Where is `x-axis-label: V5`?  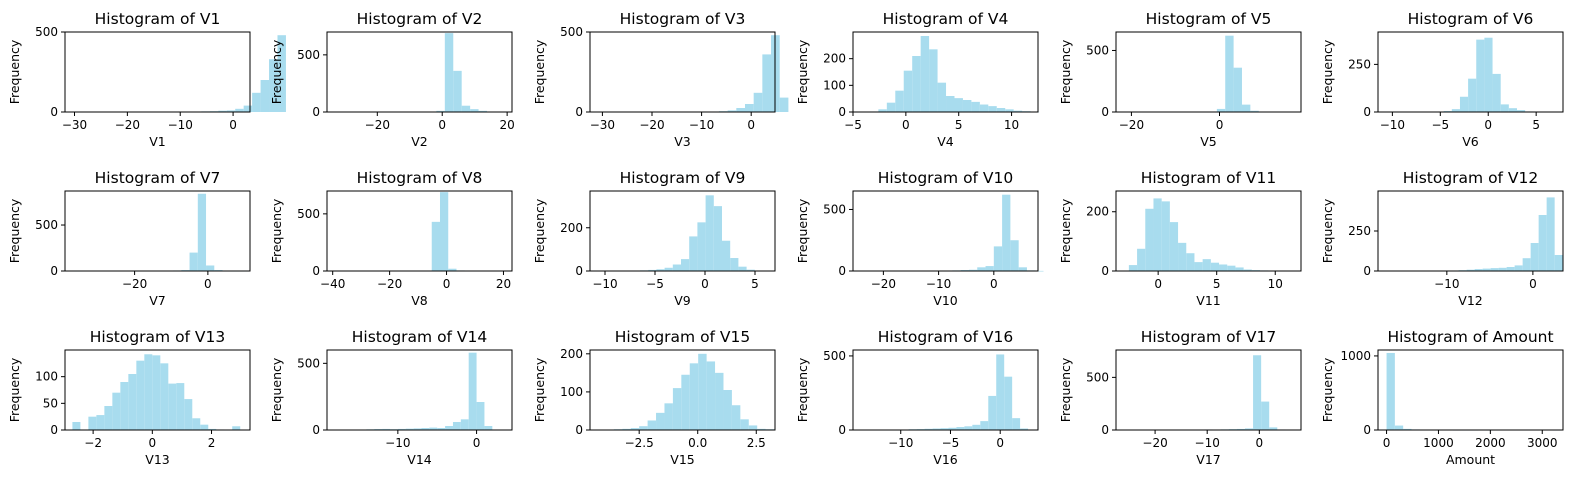 x-axis-label: V5 is located at coordinates (1208, 141).